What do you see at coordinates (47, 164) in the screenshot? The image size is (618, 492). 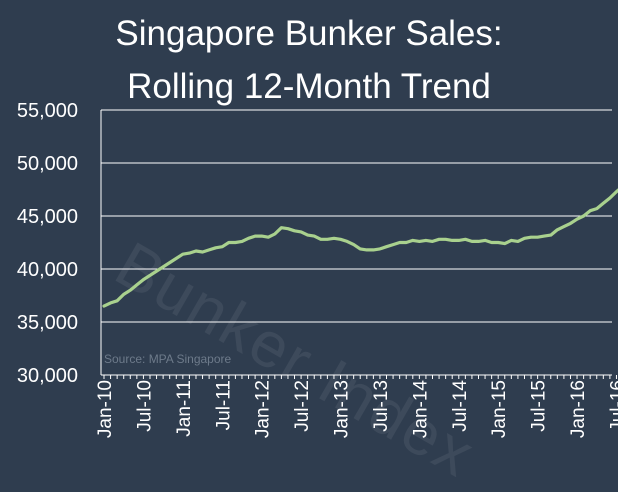 I see `y-tick-label: 50,000` at bounding box center [47, 164].